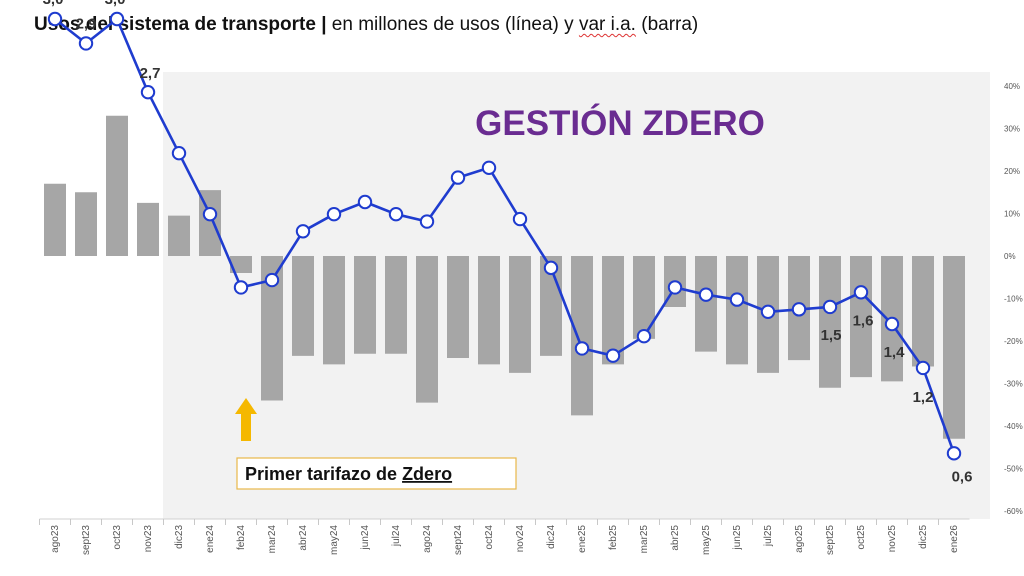 This screenshot has width=1024, height=576. What do you see at coordinates (892, 324) in the screenshot?
I see `point-nov25` at bounding box center [892, 324].